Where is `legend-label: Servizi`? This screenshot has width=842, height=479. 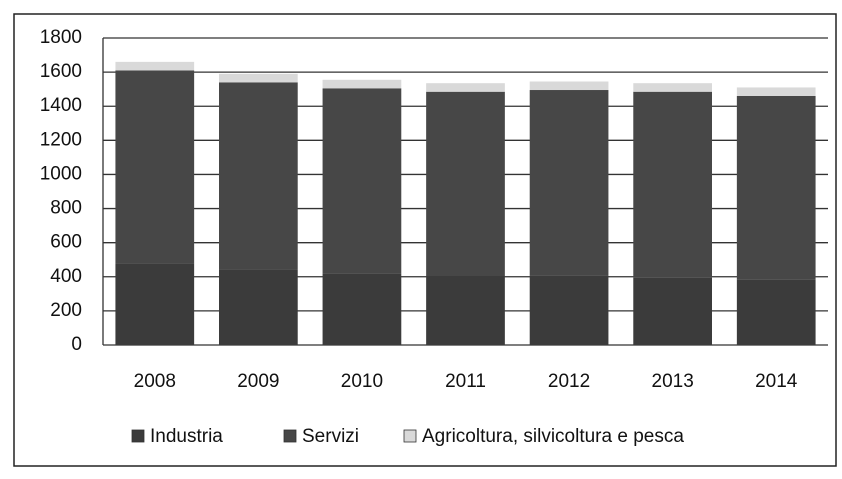
legend-label: Servizi is located at coordinates (330, 436).